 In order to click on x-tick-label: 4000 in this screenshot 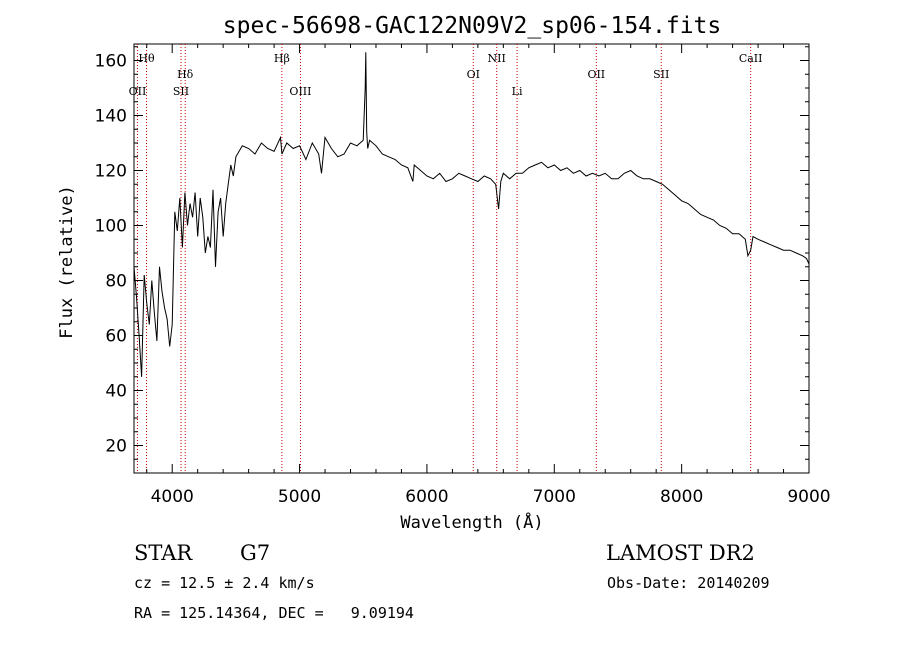, I will do `click(172, 497)`.